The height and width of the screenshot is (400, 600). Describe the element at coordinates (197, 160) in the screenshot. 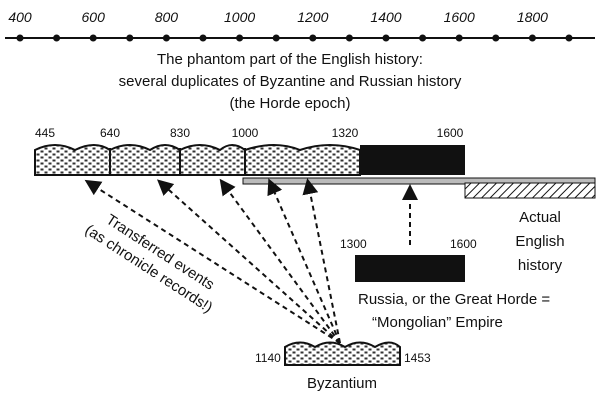

I see `phantom-bar` at that location.